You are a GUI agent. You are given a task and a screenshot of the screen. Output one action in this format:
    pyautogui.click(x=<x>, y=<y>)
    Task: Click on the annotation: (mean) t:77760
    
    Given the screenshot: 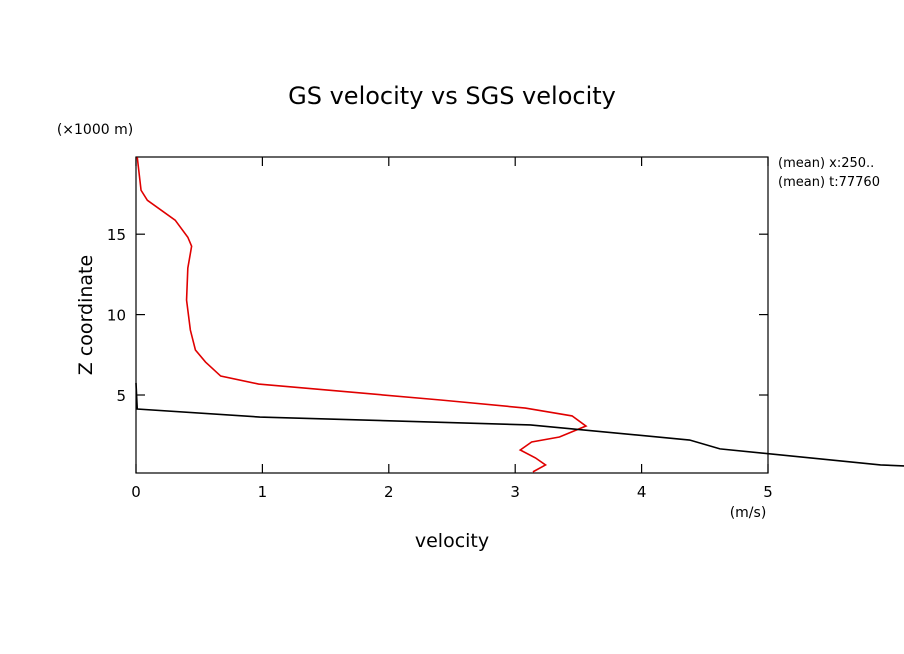 What is the action you would take?
    pyautogui.click(x=829, y=182)
    